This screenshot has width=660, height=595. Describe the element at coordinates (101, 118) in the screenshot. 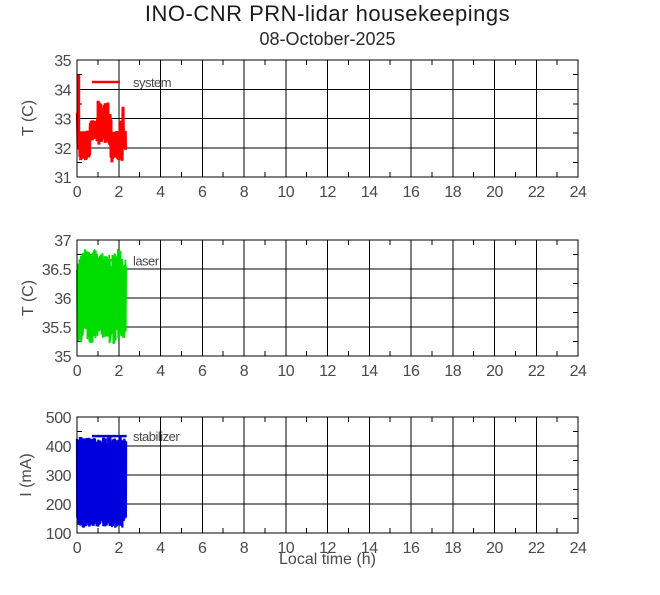

I see `system-series` at that location.